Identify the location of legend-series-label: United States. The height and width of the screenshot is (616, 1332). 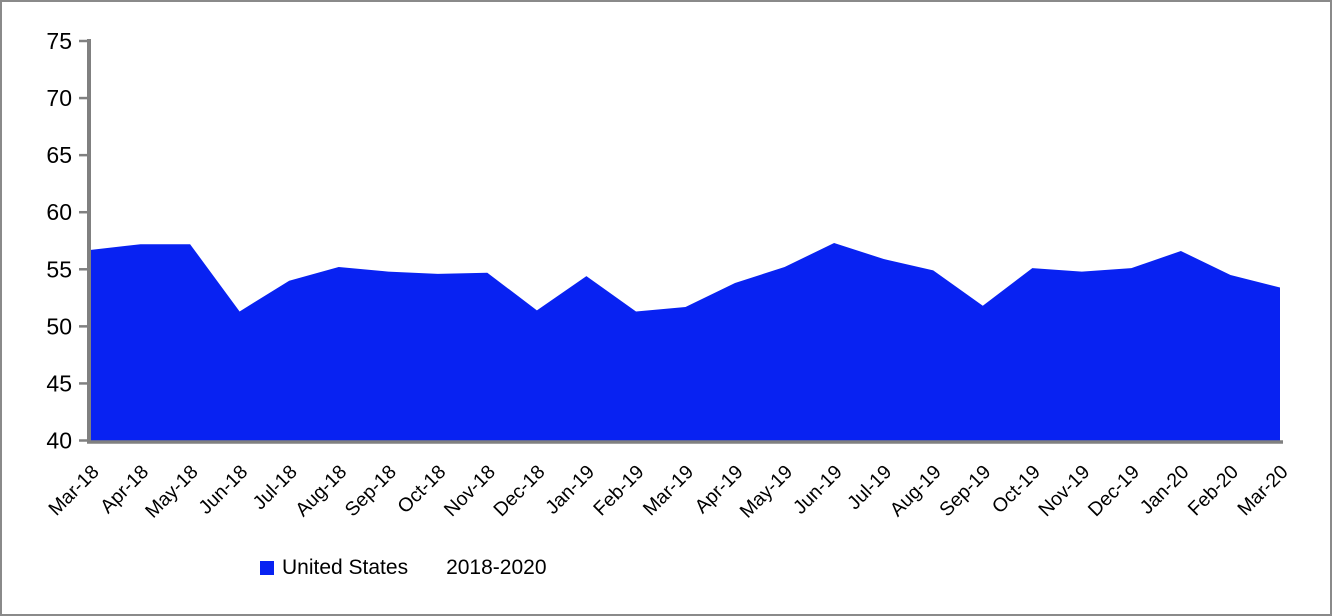
(345, 567).